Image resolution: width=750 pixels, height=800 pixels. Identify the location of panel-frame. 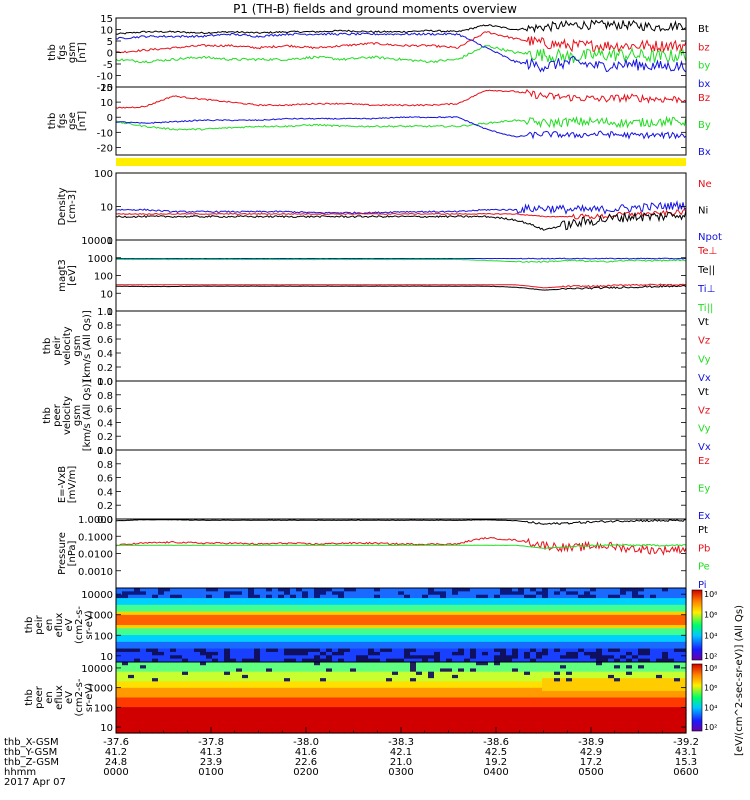
(401, 52).